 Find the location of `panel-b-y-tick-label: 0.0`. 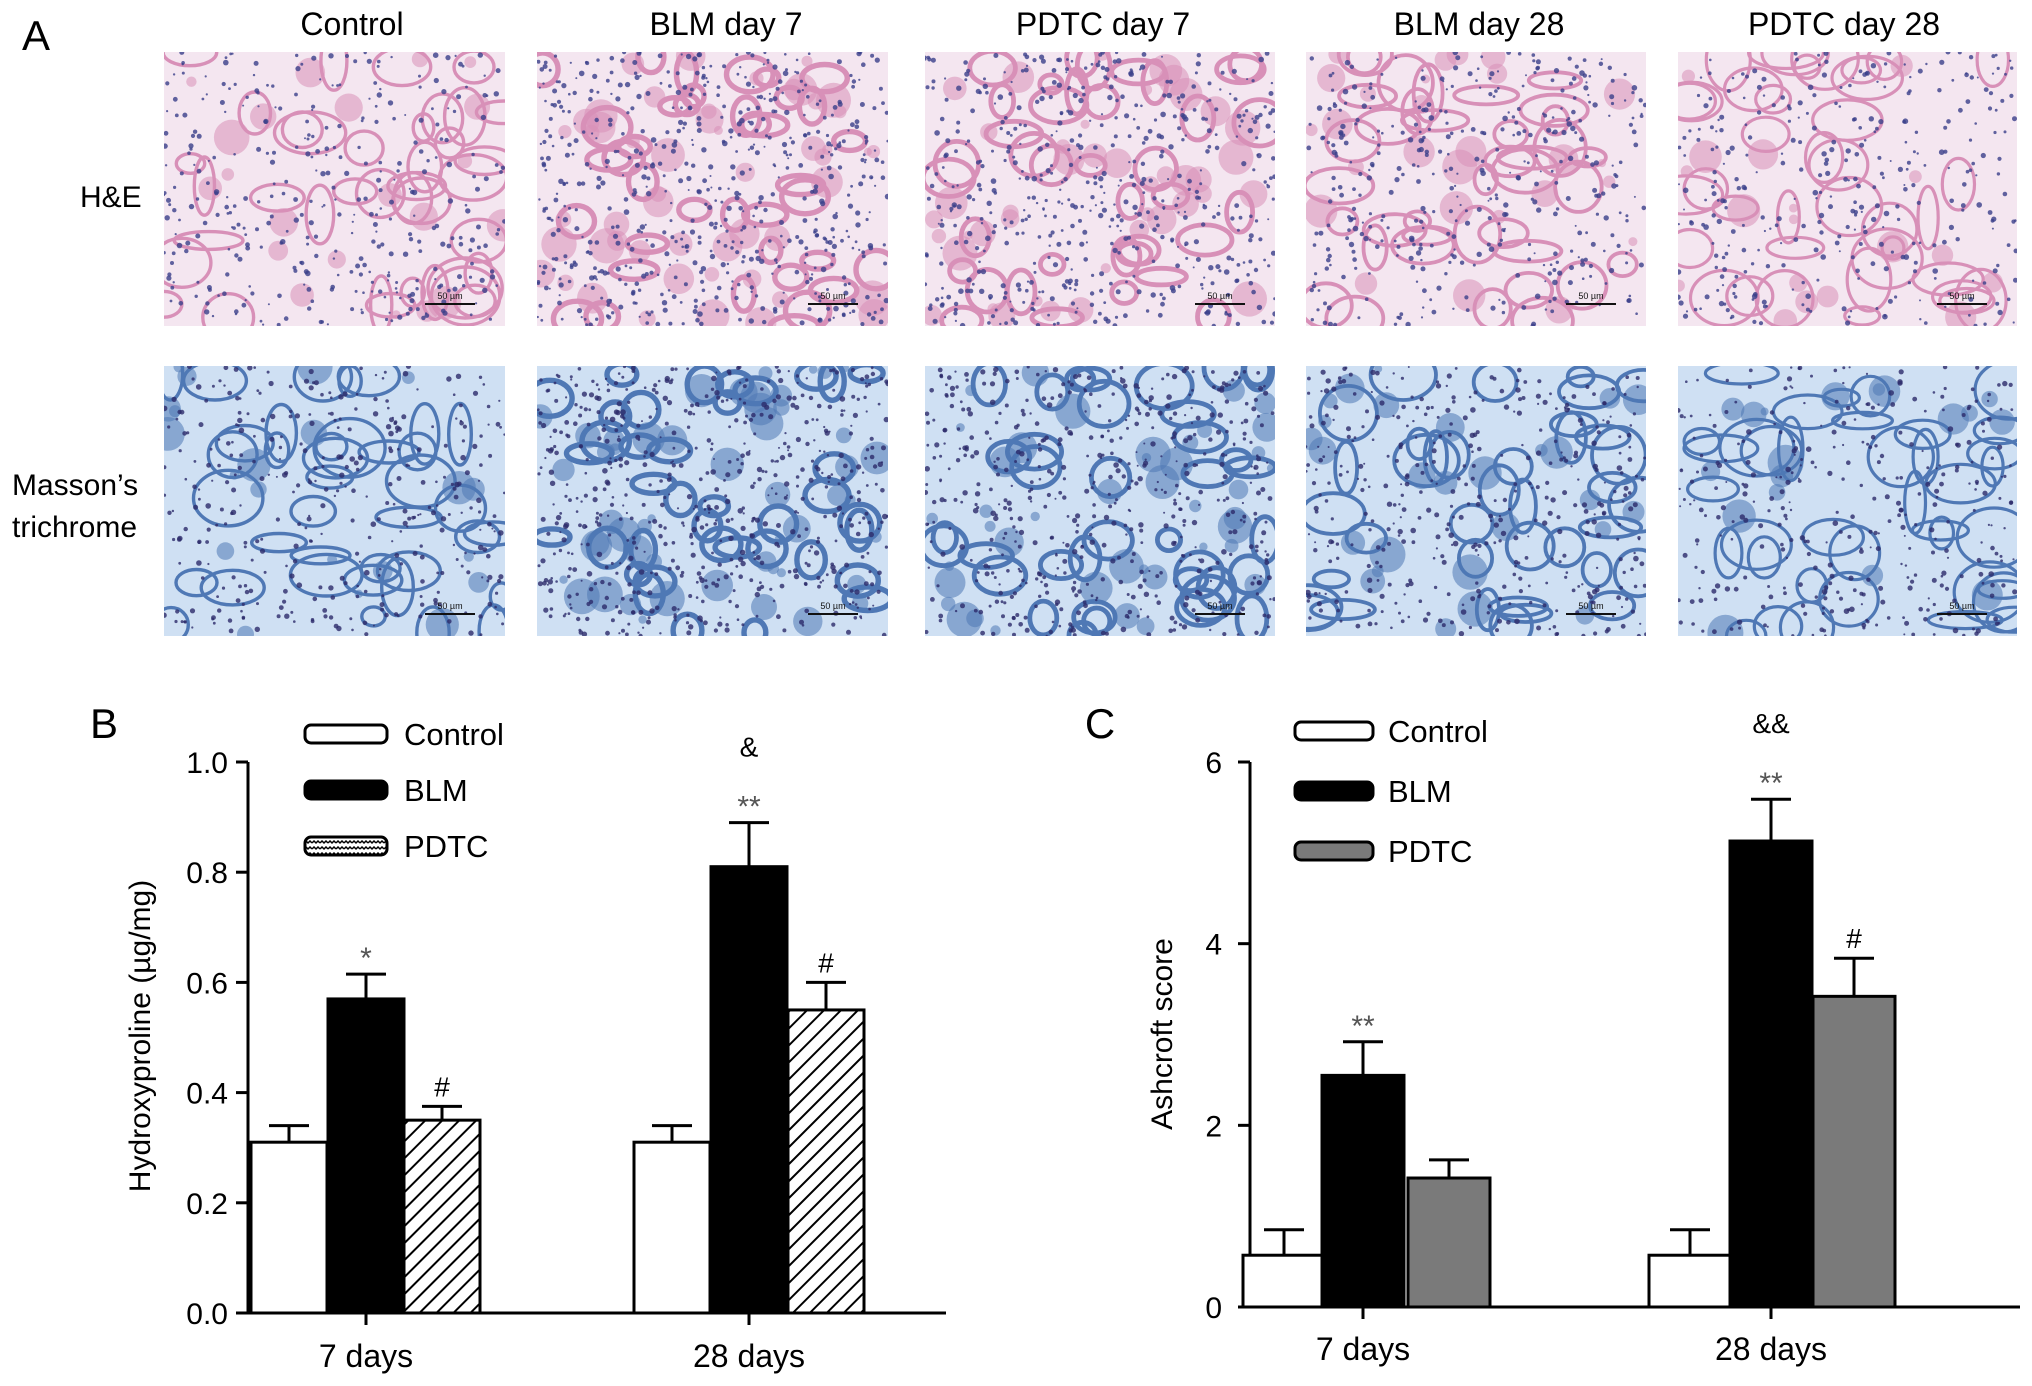

panel-b-y-tick-label: 0.0 is located at coordinates (207, 1314).